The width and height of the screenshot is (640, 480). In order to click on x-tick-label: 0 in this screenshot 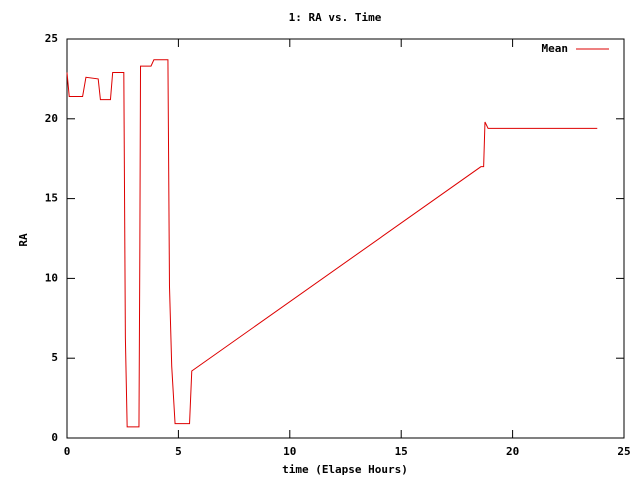, I will do `click(67, 451)`.